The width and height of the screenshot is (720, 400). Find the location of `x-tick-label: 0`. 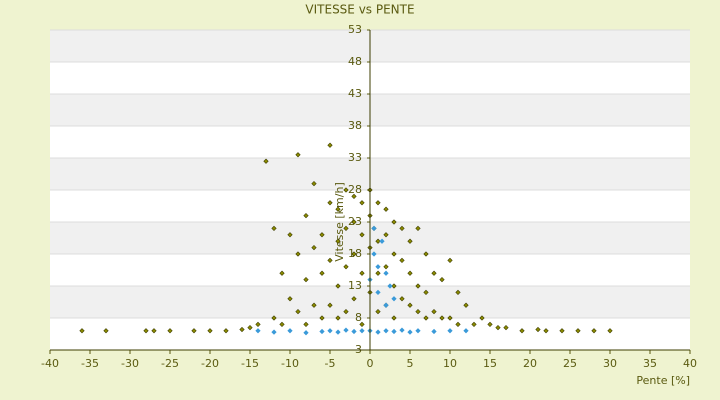

x-tick-label: 0 is located at coordinates (370, 363).